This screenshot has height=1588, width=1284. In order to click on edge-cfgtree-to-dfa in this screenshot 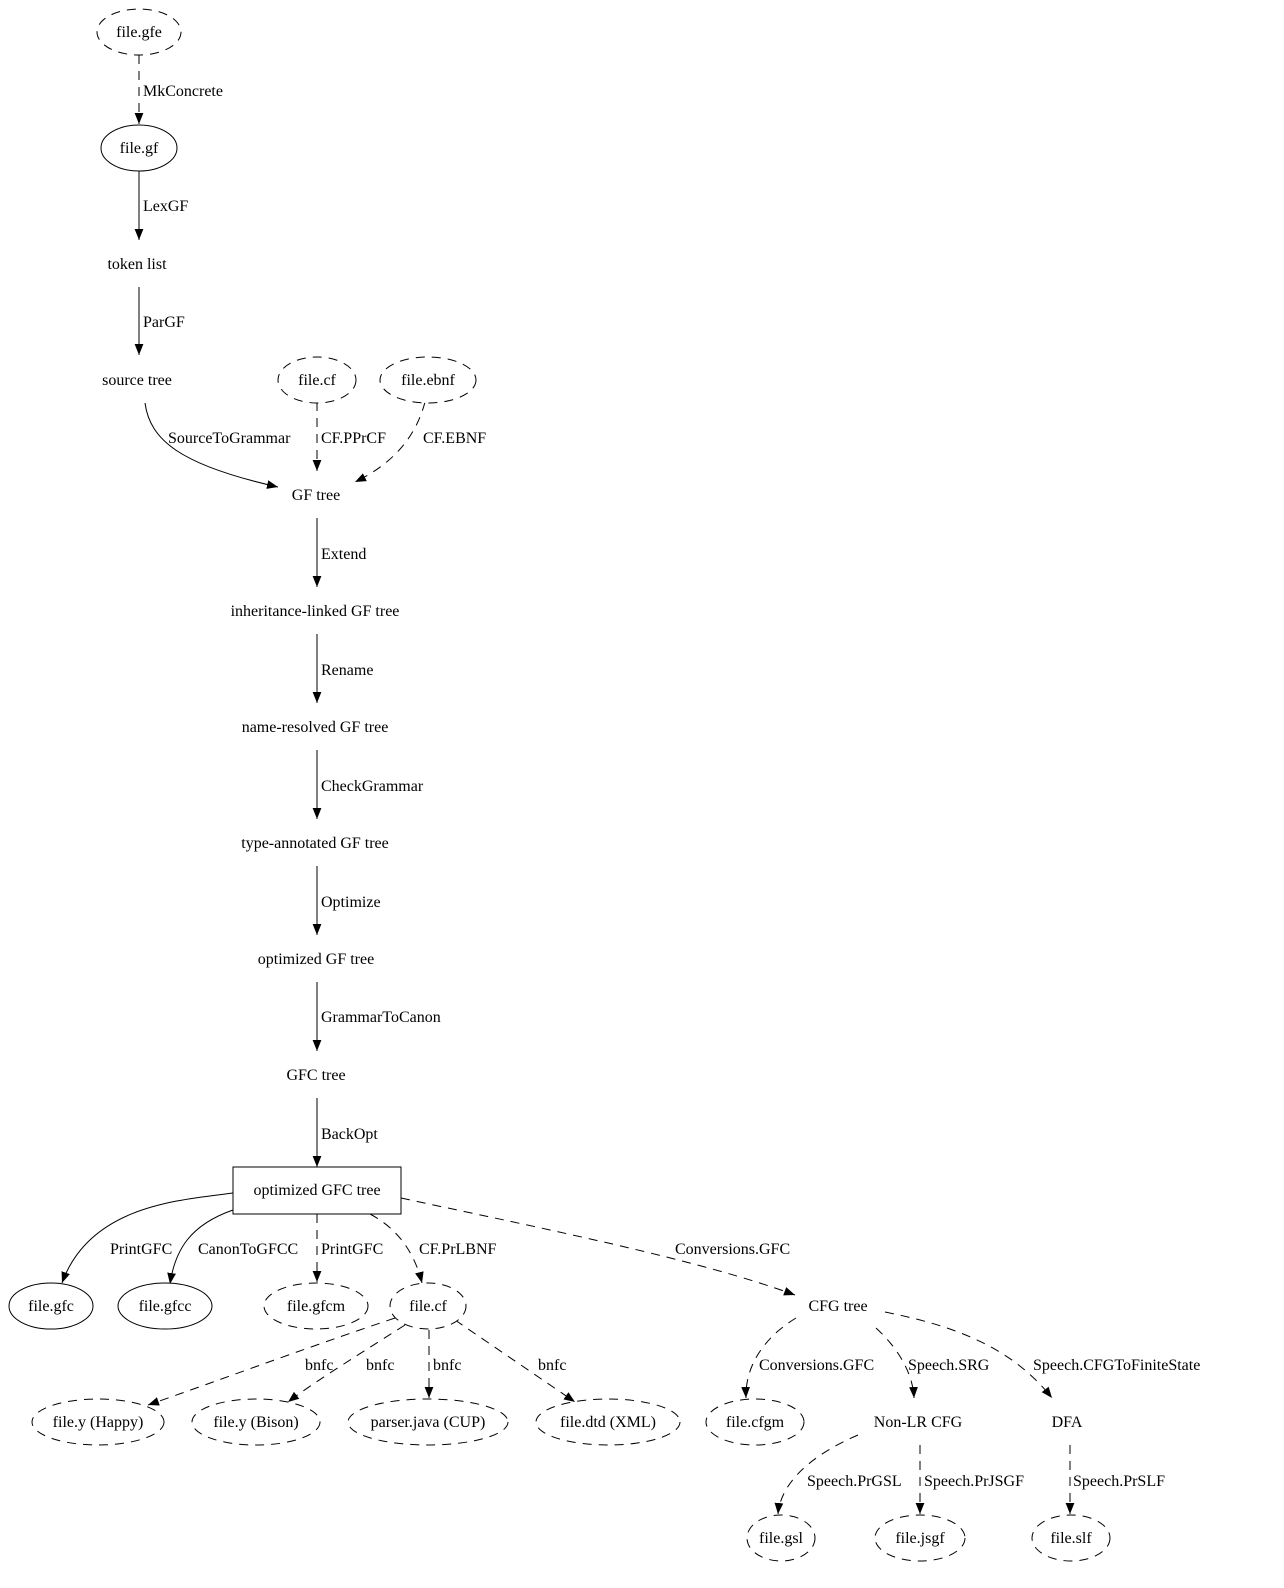, I will do `click(968, 1355)`.